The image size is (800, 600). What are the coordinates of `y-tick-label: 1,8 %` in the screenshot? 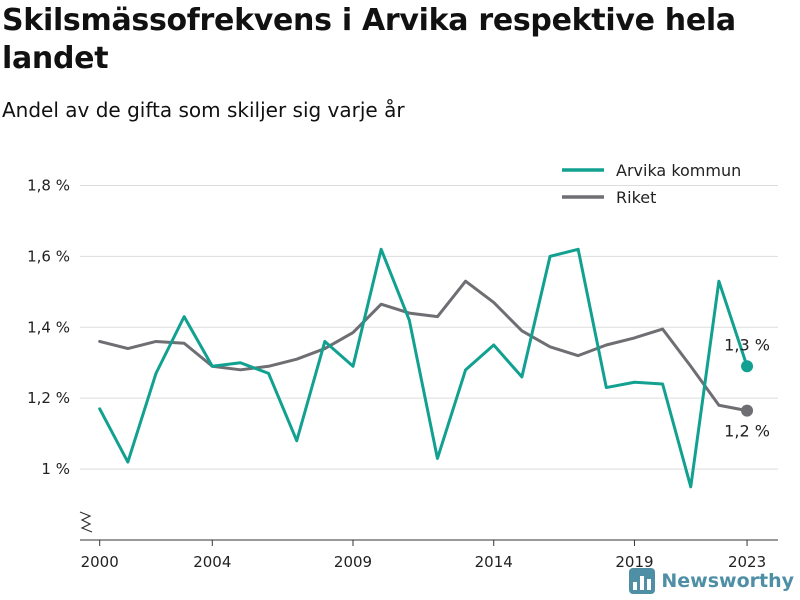 It's located at (48, 185).